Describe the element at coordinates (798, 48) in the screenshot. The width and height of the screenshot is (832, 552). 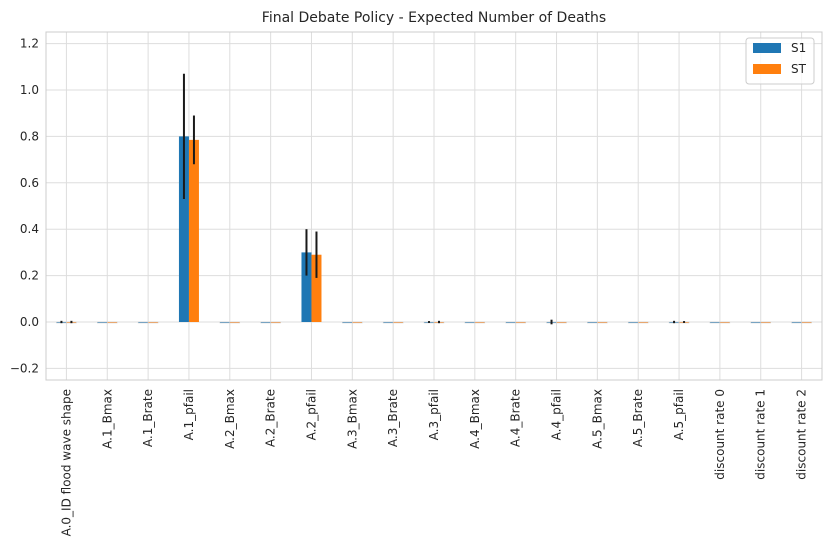
I see `legend-label-s1: S1` at that location.